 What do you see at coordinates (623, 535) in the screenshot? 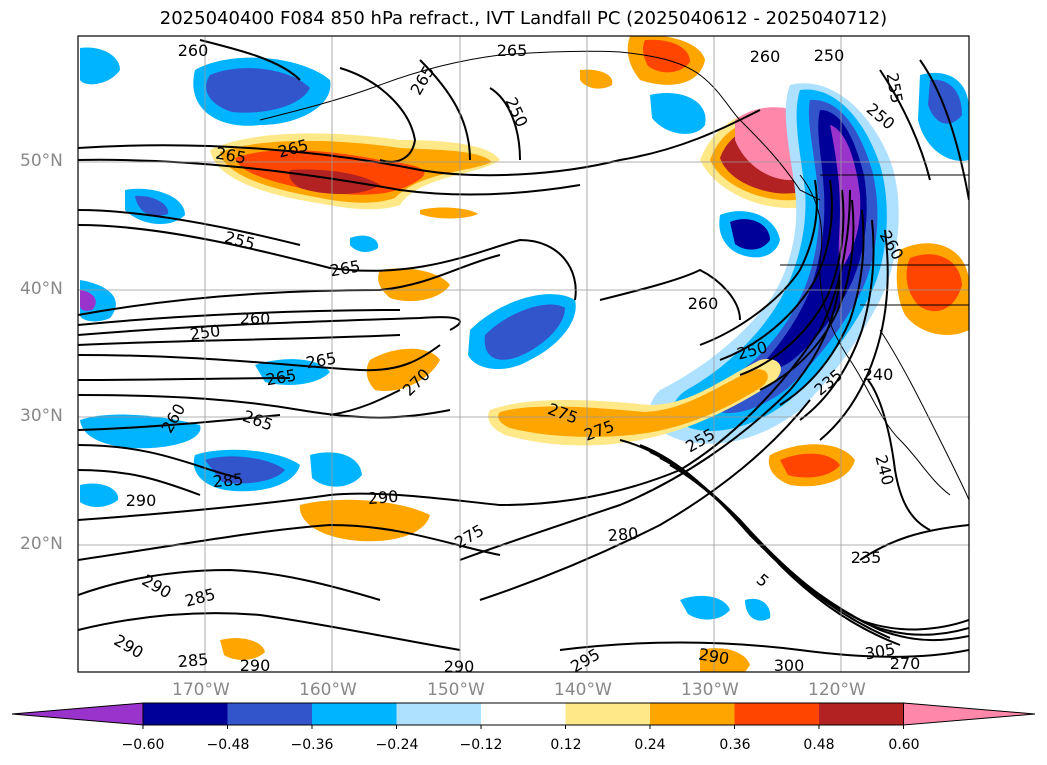
I see `contour-label: 280` at bounding box center [623, 535].